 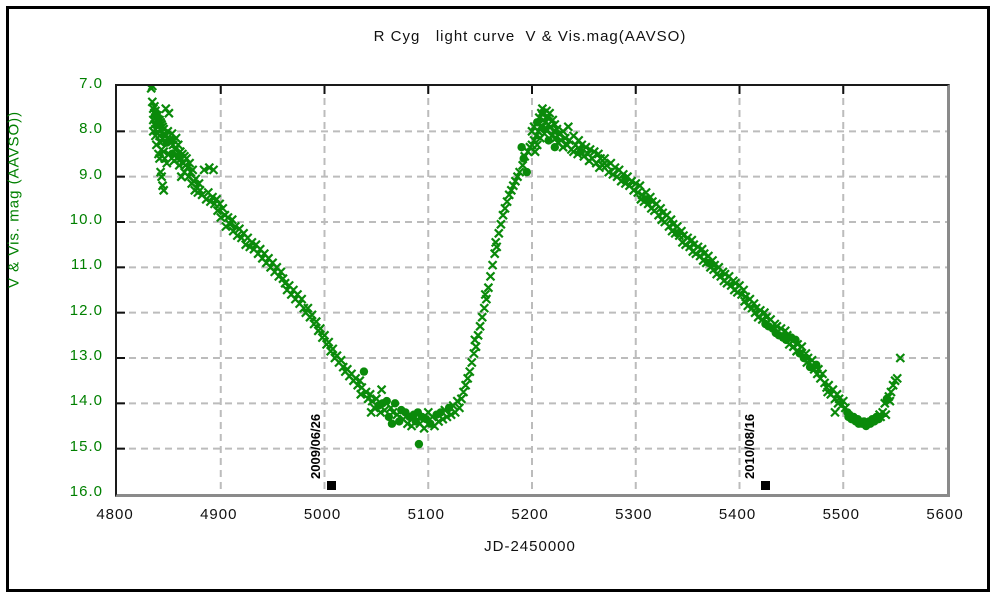 I want to click on y-tick-label: 12.0, so click(x=86, y=310).